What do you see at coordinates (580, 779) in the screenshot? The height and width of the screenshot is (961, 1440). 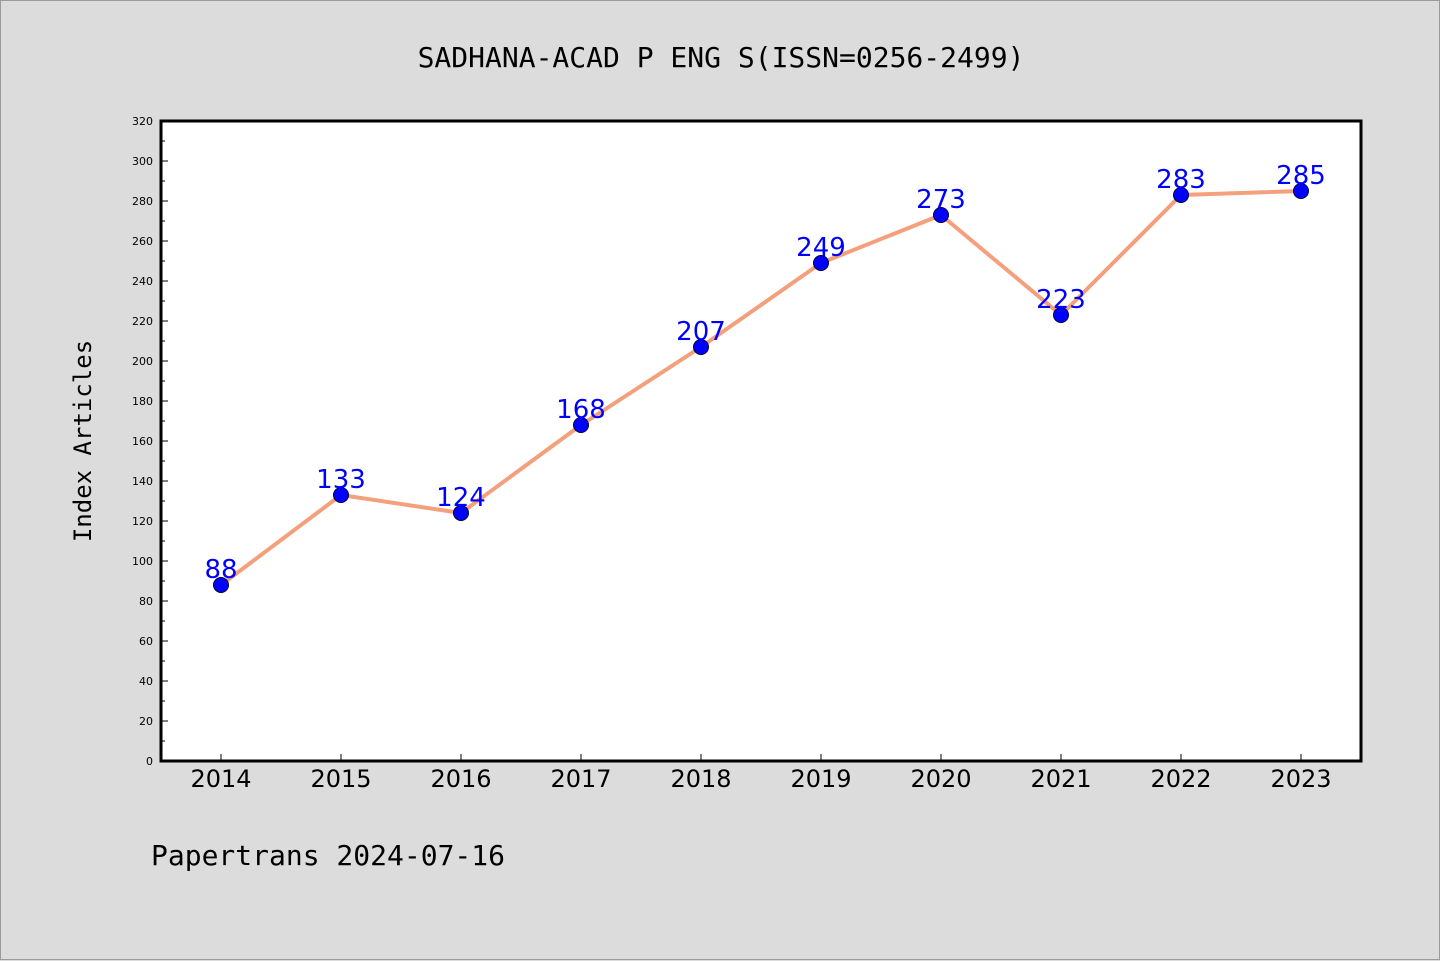 I see `x-tick-label: 2017` at bounding box center [580, 779].